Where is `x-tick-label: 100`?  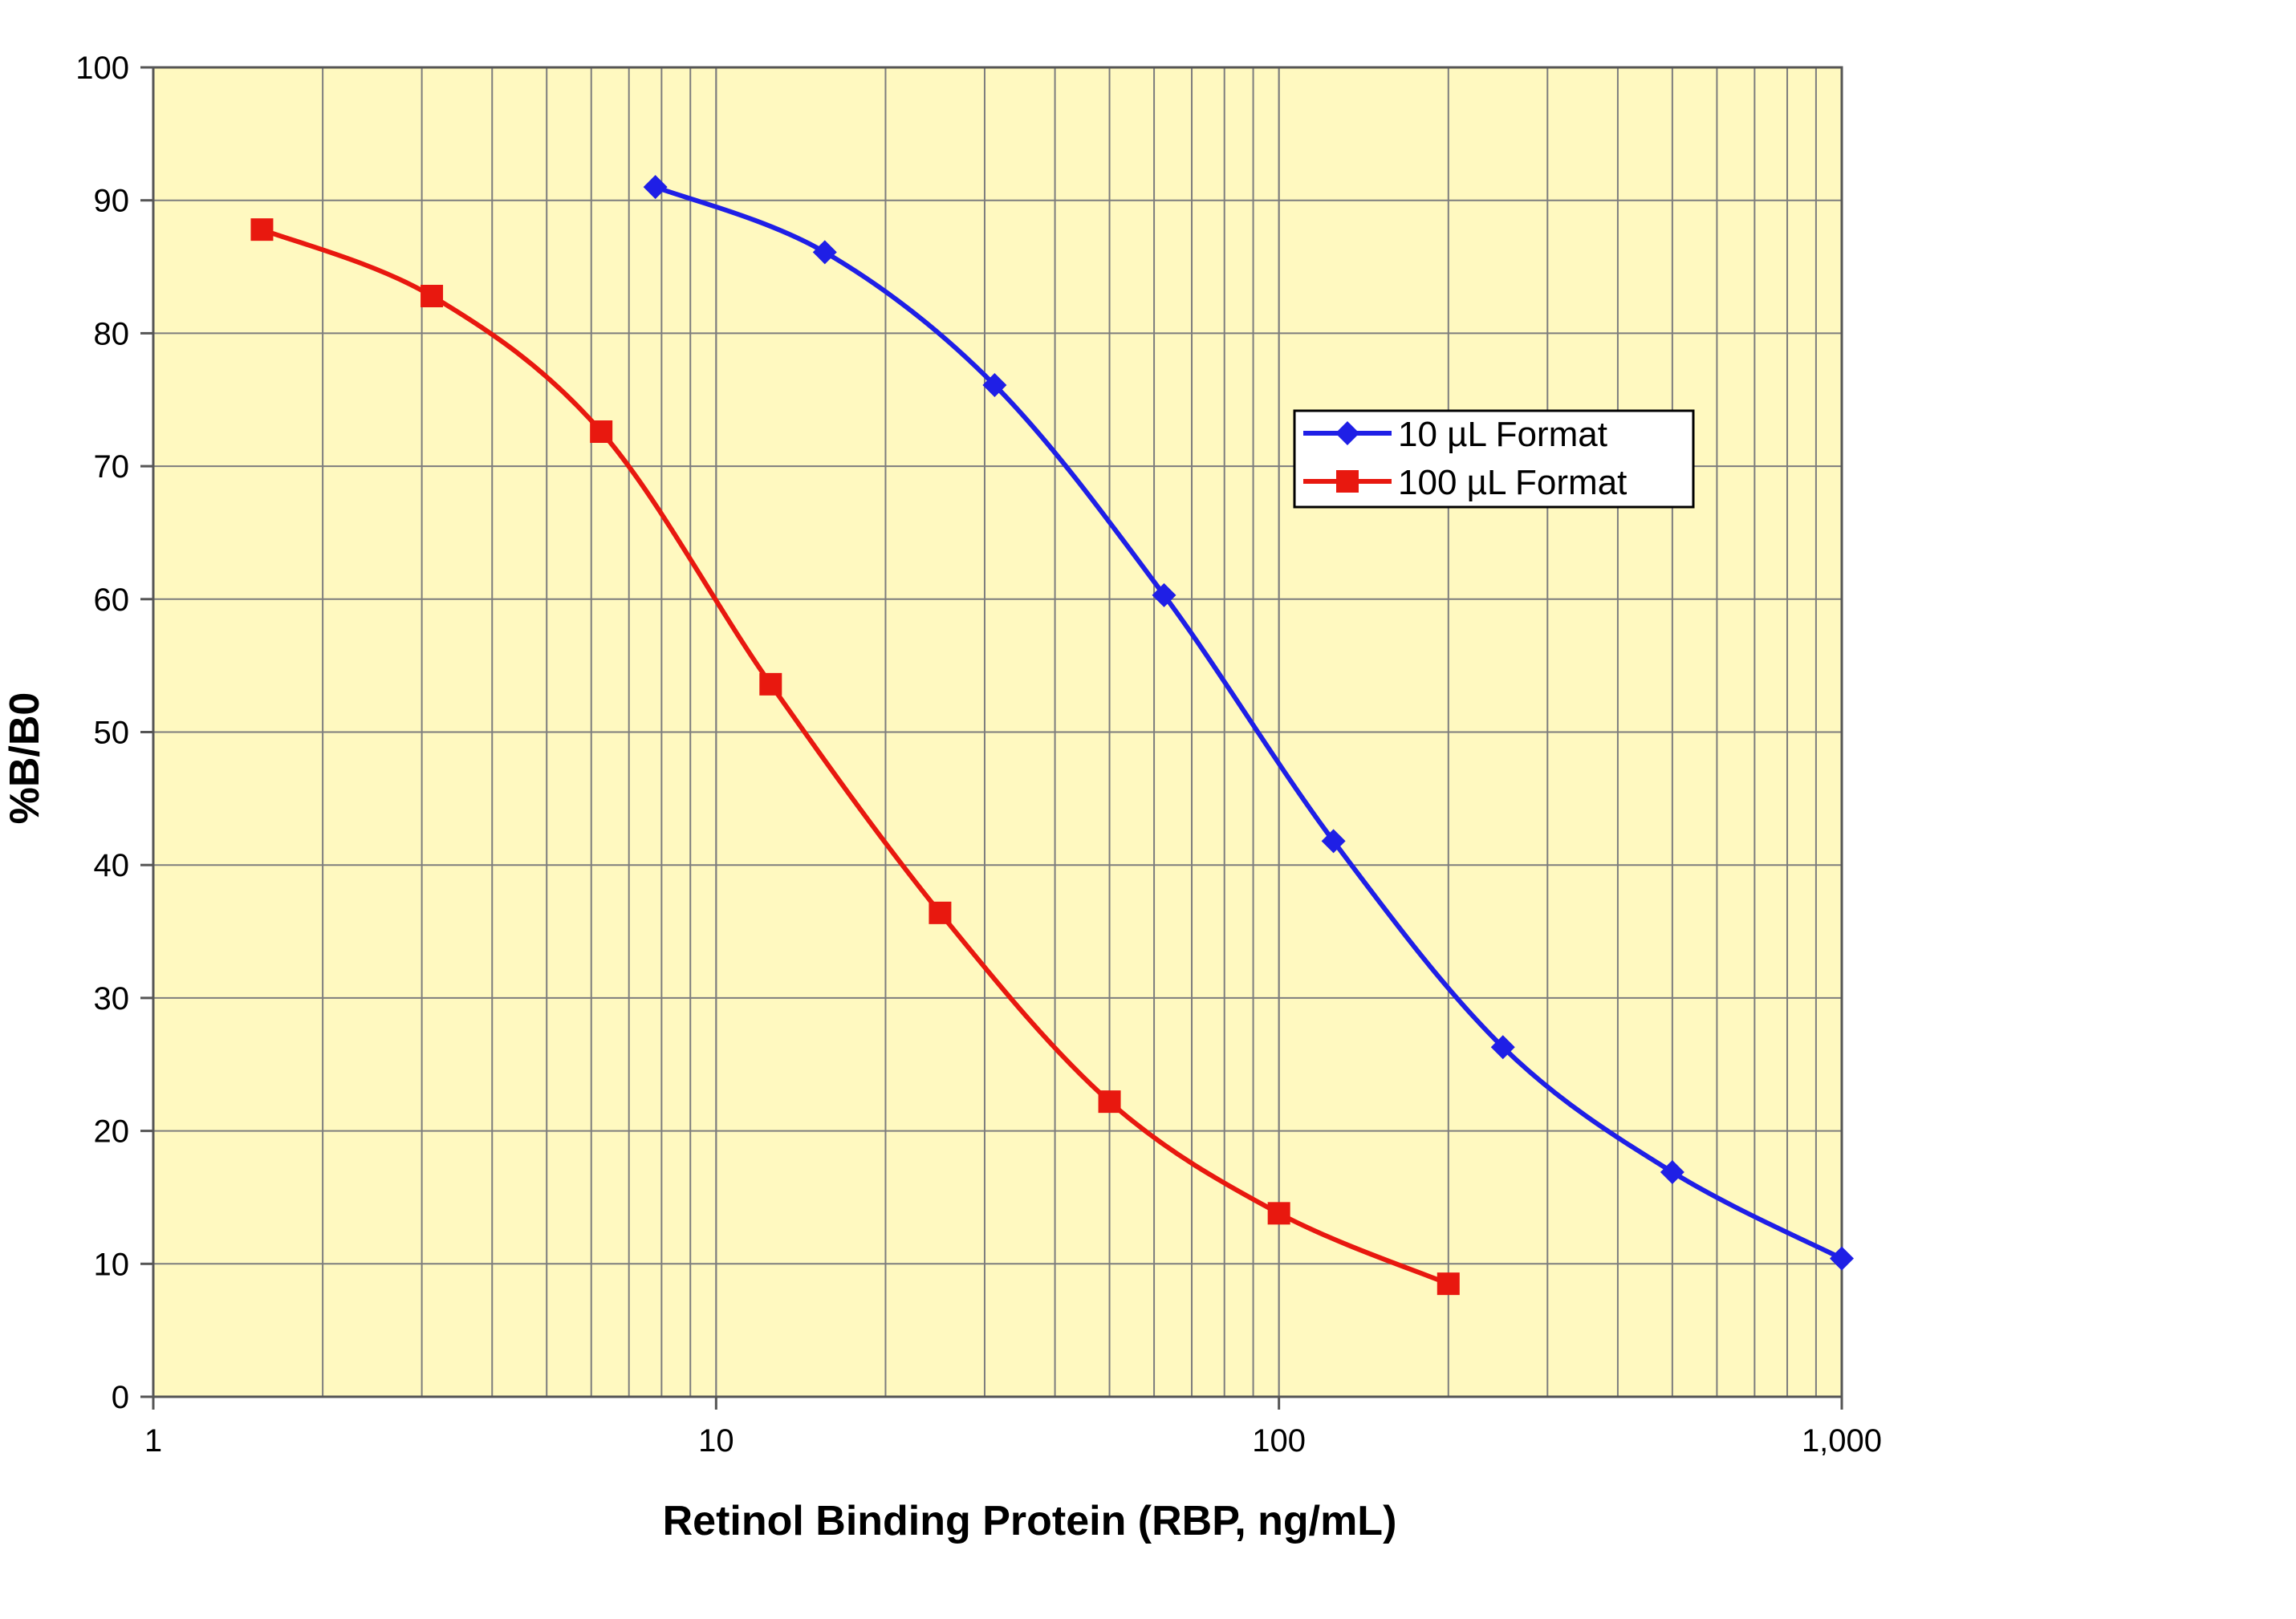 x-tick-label: 100 is located at coordinates (1279, 1441).